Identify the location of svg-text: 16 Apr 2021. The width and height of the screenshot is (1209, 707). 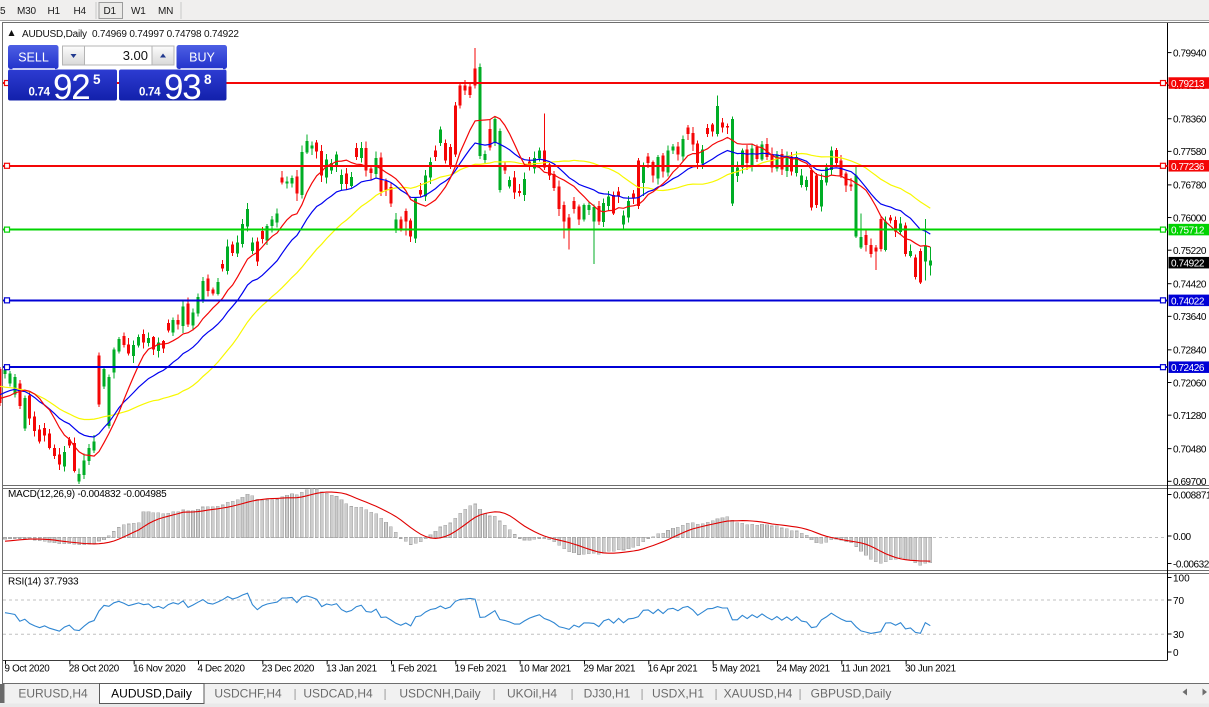
(673, 669).